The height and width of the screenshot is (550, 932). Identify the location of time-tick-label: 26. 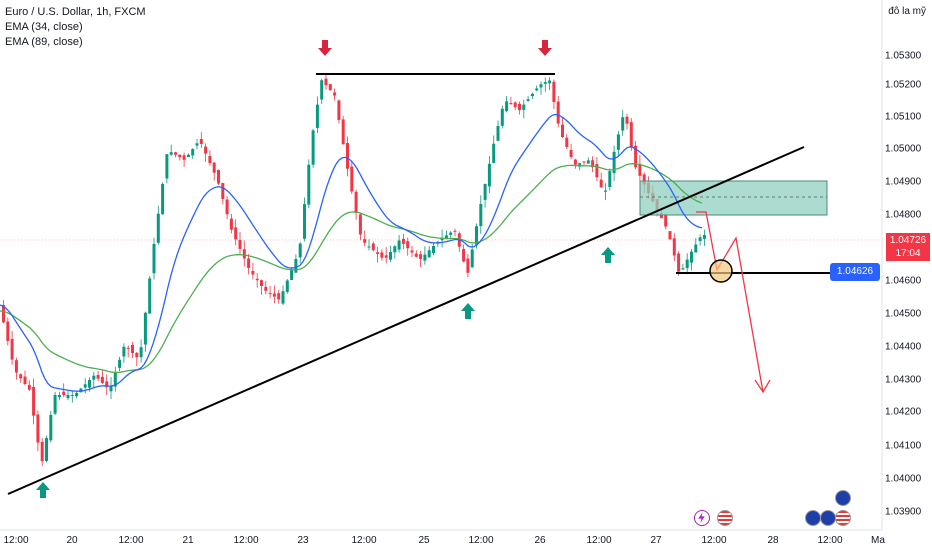
(540, 540).